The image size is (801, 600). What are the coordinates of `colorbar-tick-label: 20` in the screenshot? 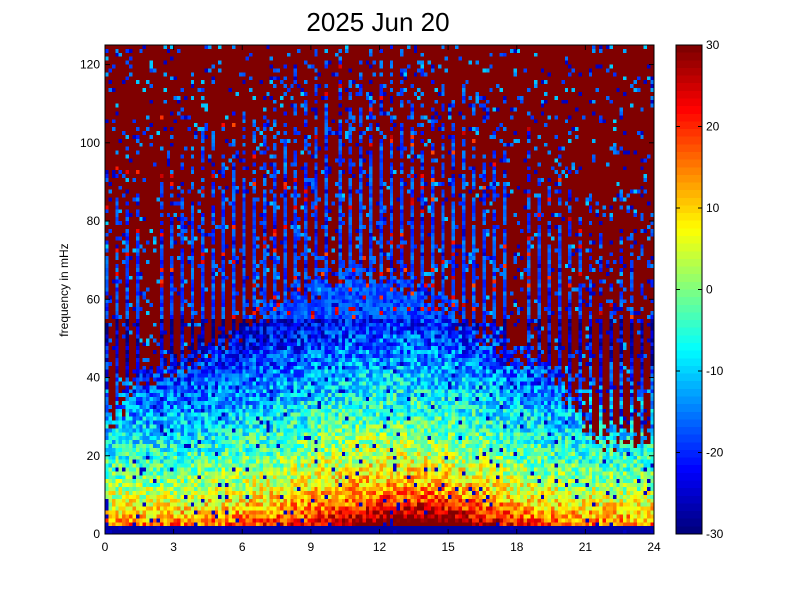 It's located at (713, 127).